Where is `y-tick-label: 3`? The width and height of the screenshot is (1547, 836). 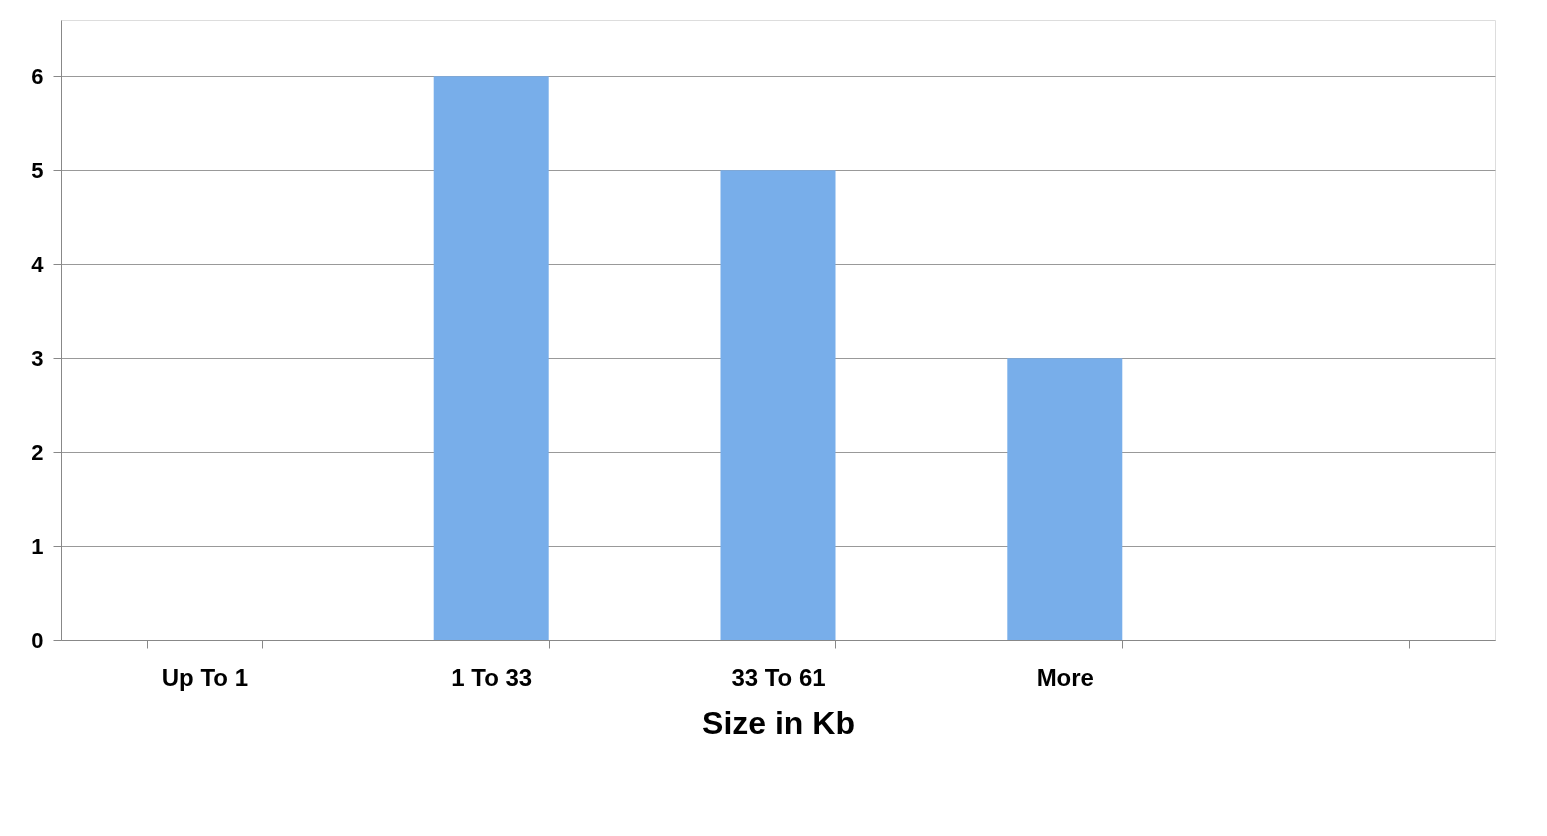
y-tick-label: 3 is located at coordinates (37, 358).